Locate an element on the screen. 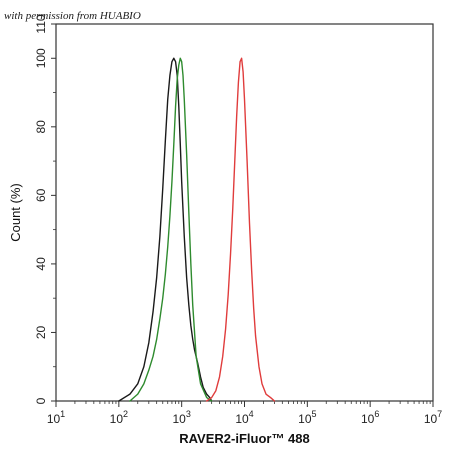  x-tick-label: 10¹ is located at coordinates (56, 417).